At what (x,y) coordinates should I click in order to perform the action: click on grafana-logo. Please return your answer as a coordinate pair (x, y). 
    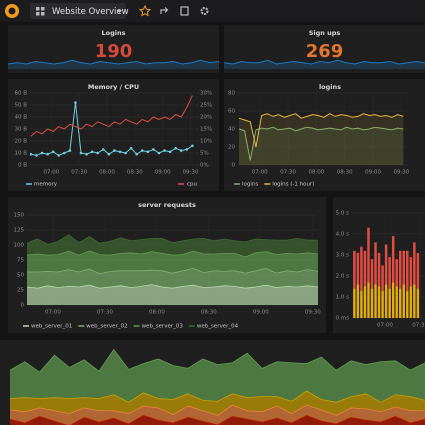
    Looking at the image, I should click on (12, 11).